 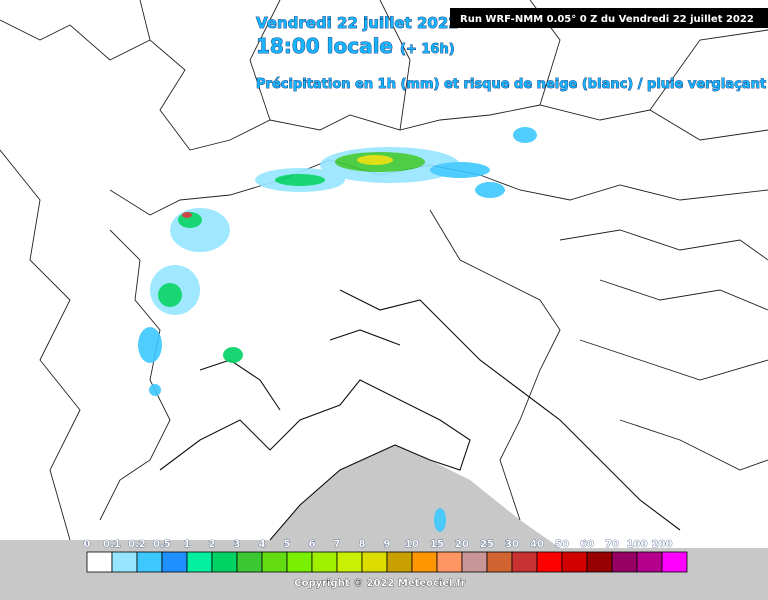 What do you see at coordinates (427, 49) in the screenshot?
I see `offset-title: (+ 16h)` at bounding box center [427, 49].